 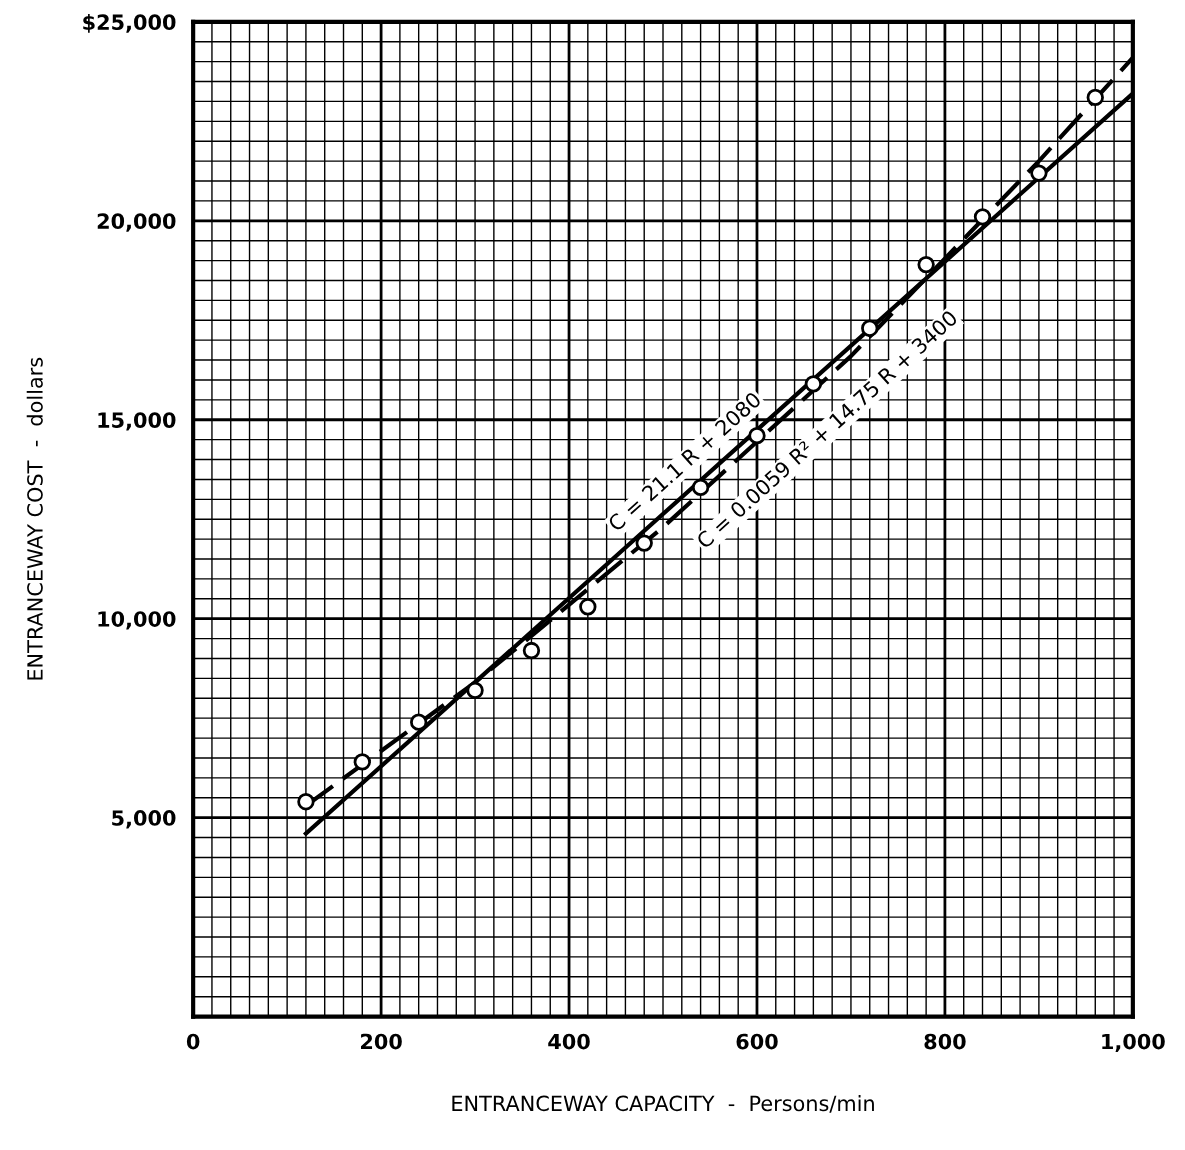 I want to click on y-tick-label: 5,000, so click(x=144, y=819).